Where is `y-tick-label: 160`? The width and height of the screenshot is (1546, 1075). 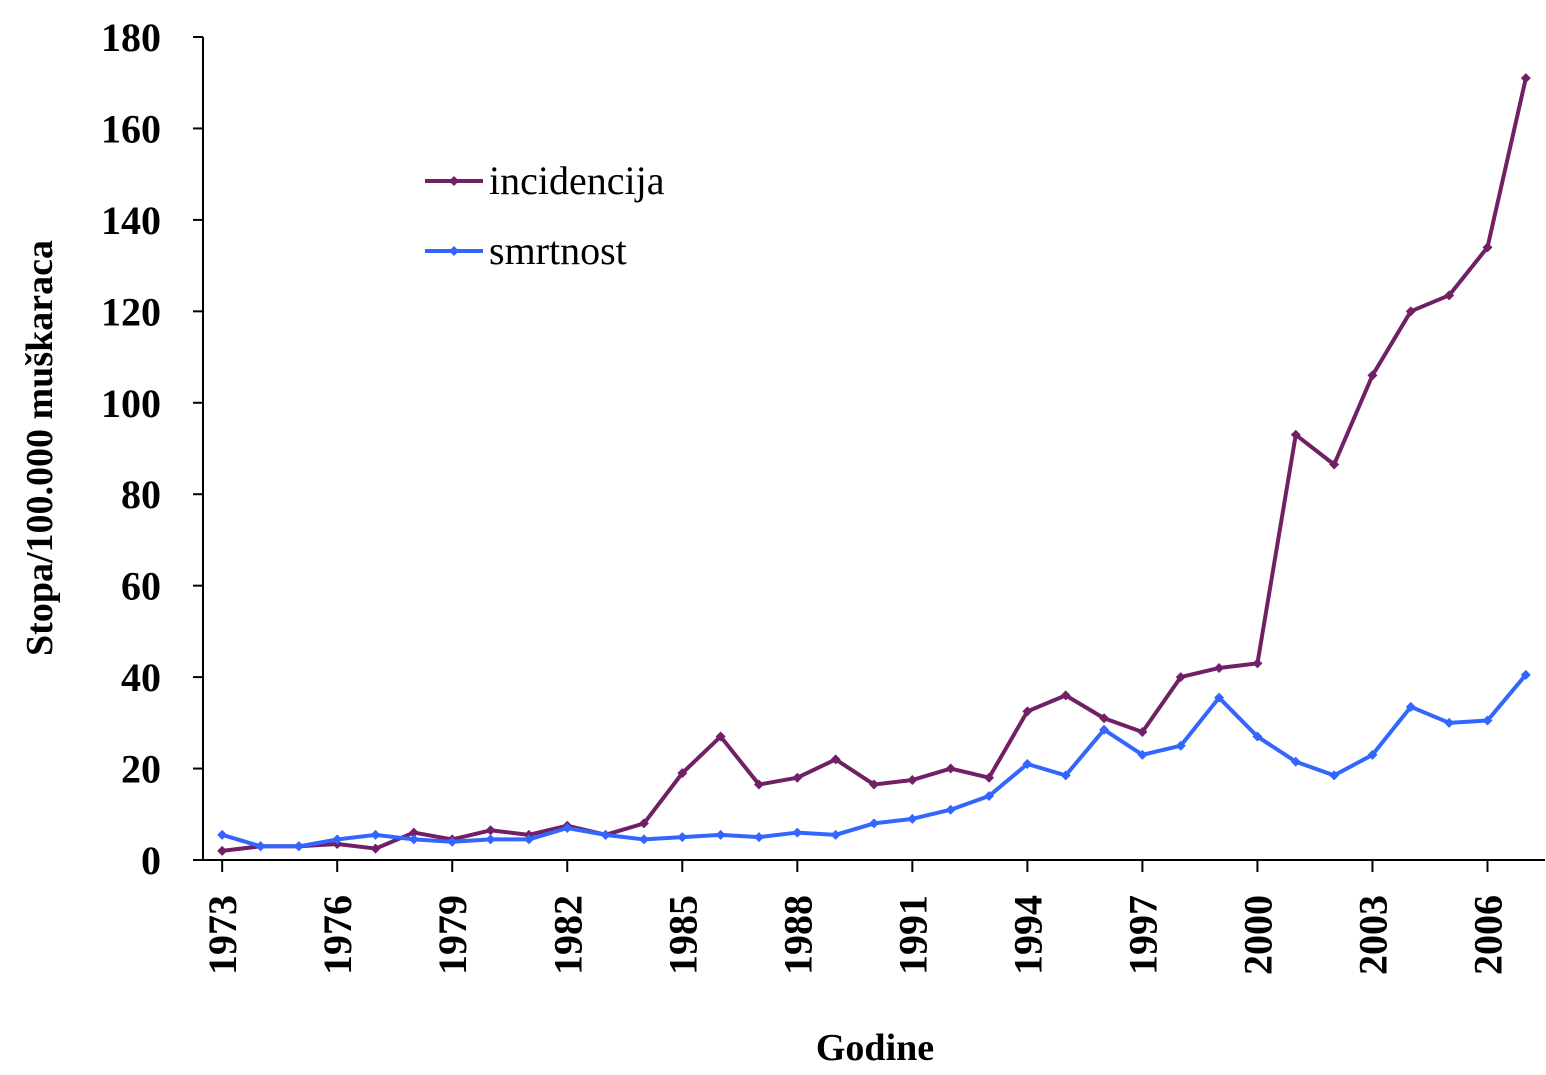 y-tick-label: 160 is located at coordinates (131, 128).